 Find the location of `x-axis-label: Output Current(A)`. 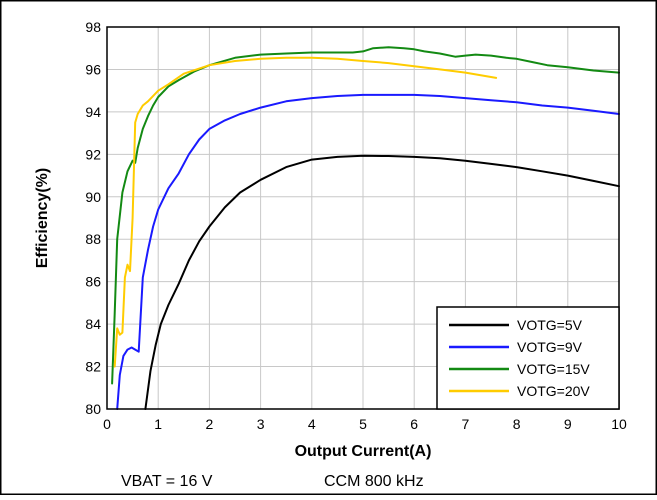

x-axis-label: Output Current(A) is located at coordinates (363, 451).